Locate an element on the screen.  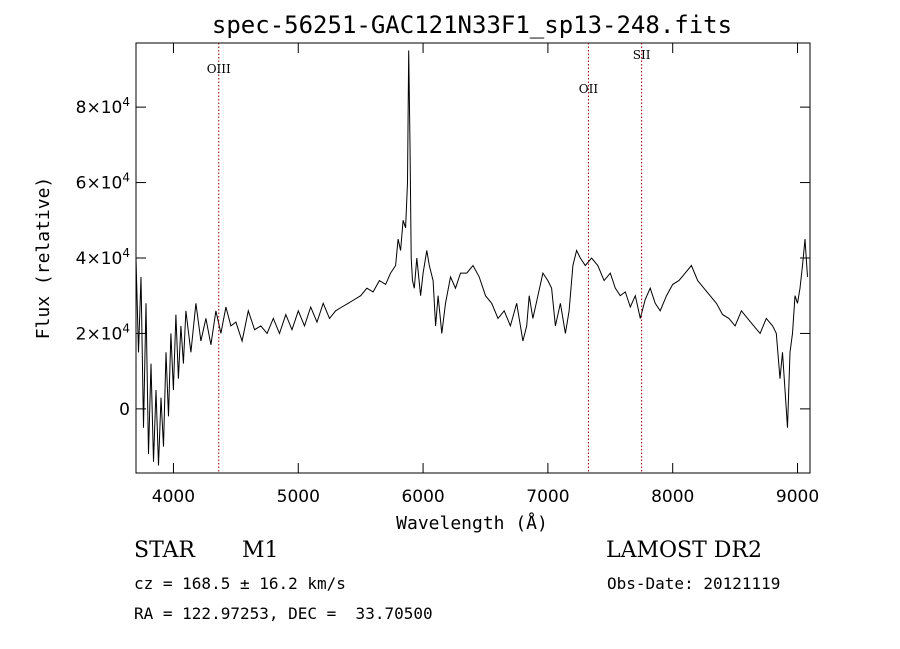
obs-date: Obs-Date: 20121119 is located at coordinates (694, 583).